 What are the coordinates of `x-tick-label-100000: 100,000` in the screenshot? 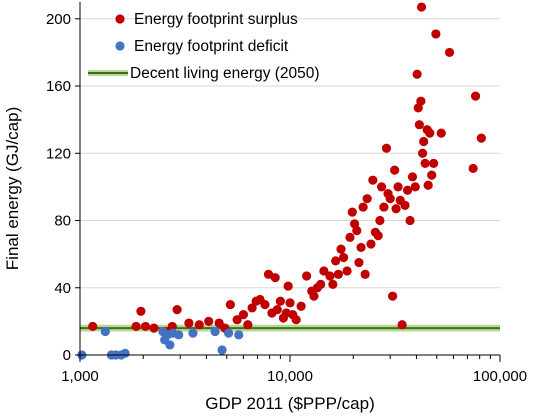 It's located at (500, 376).